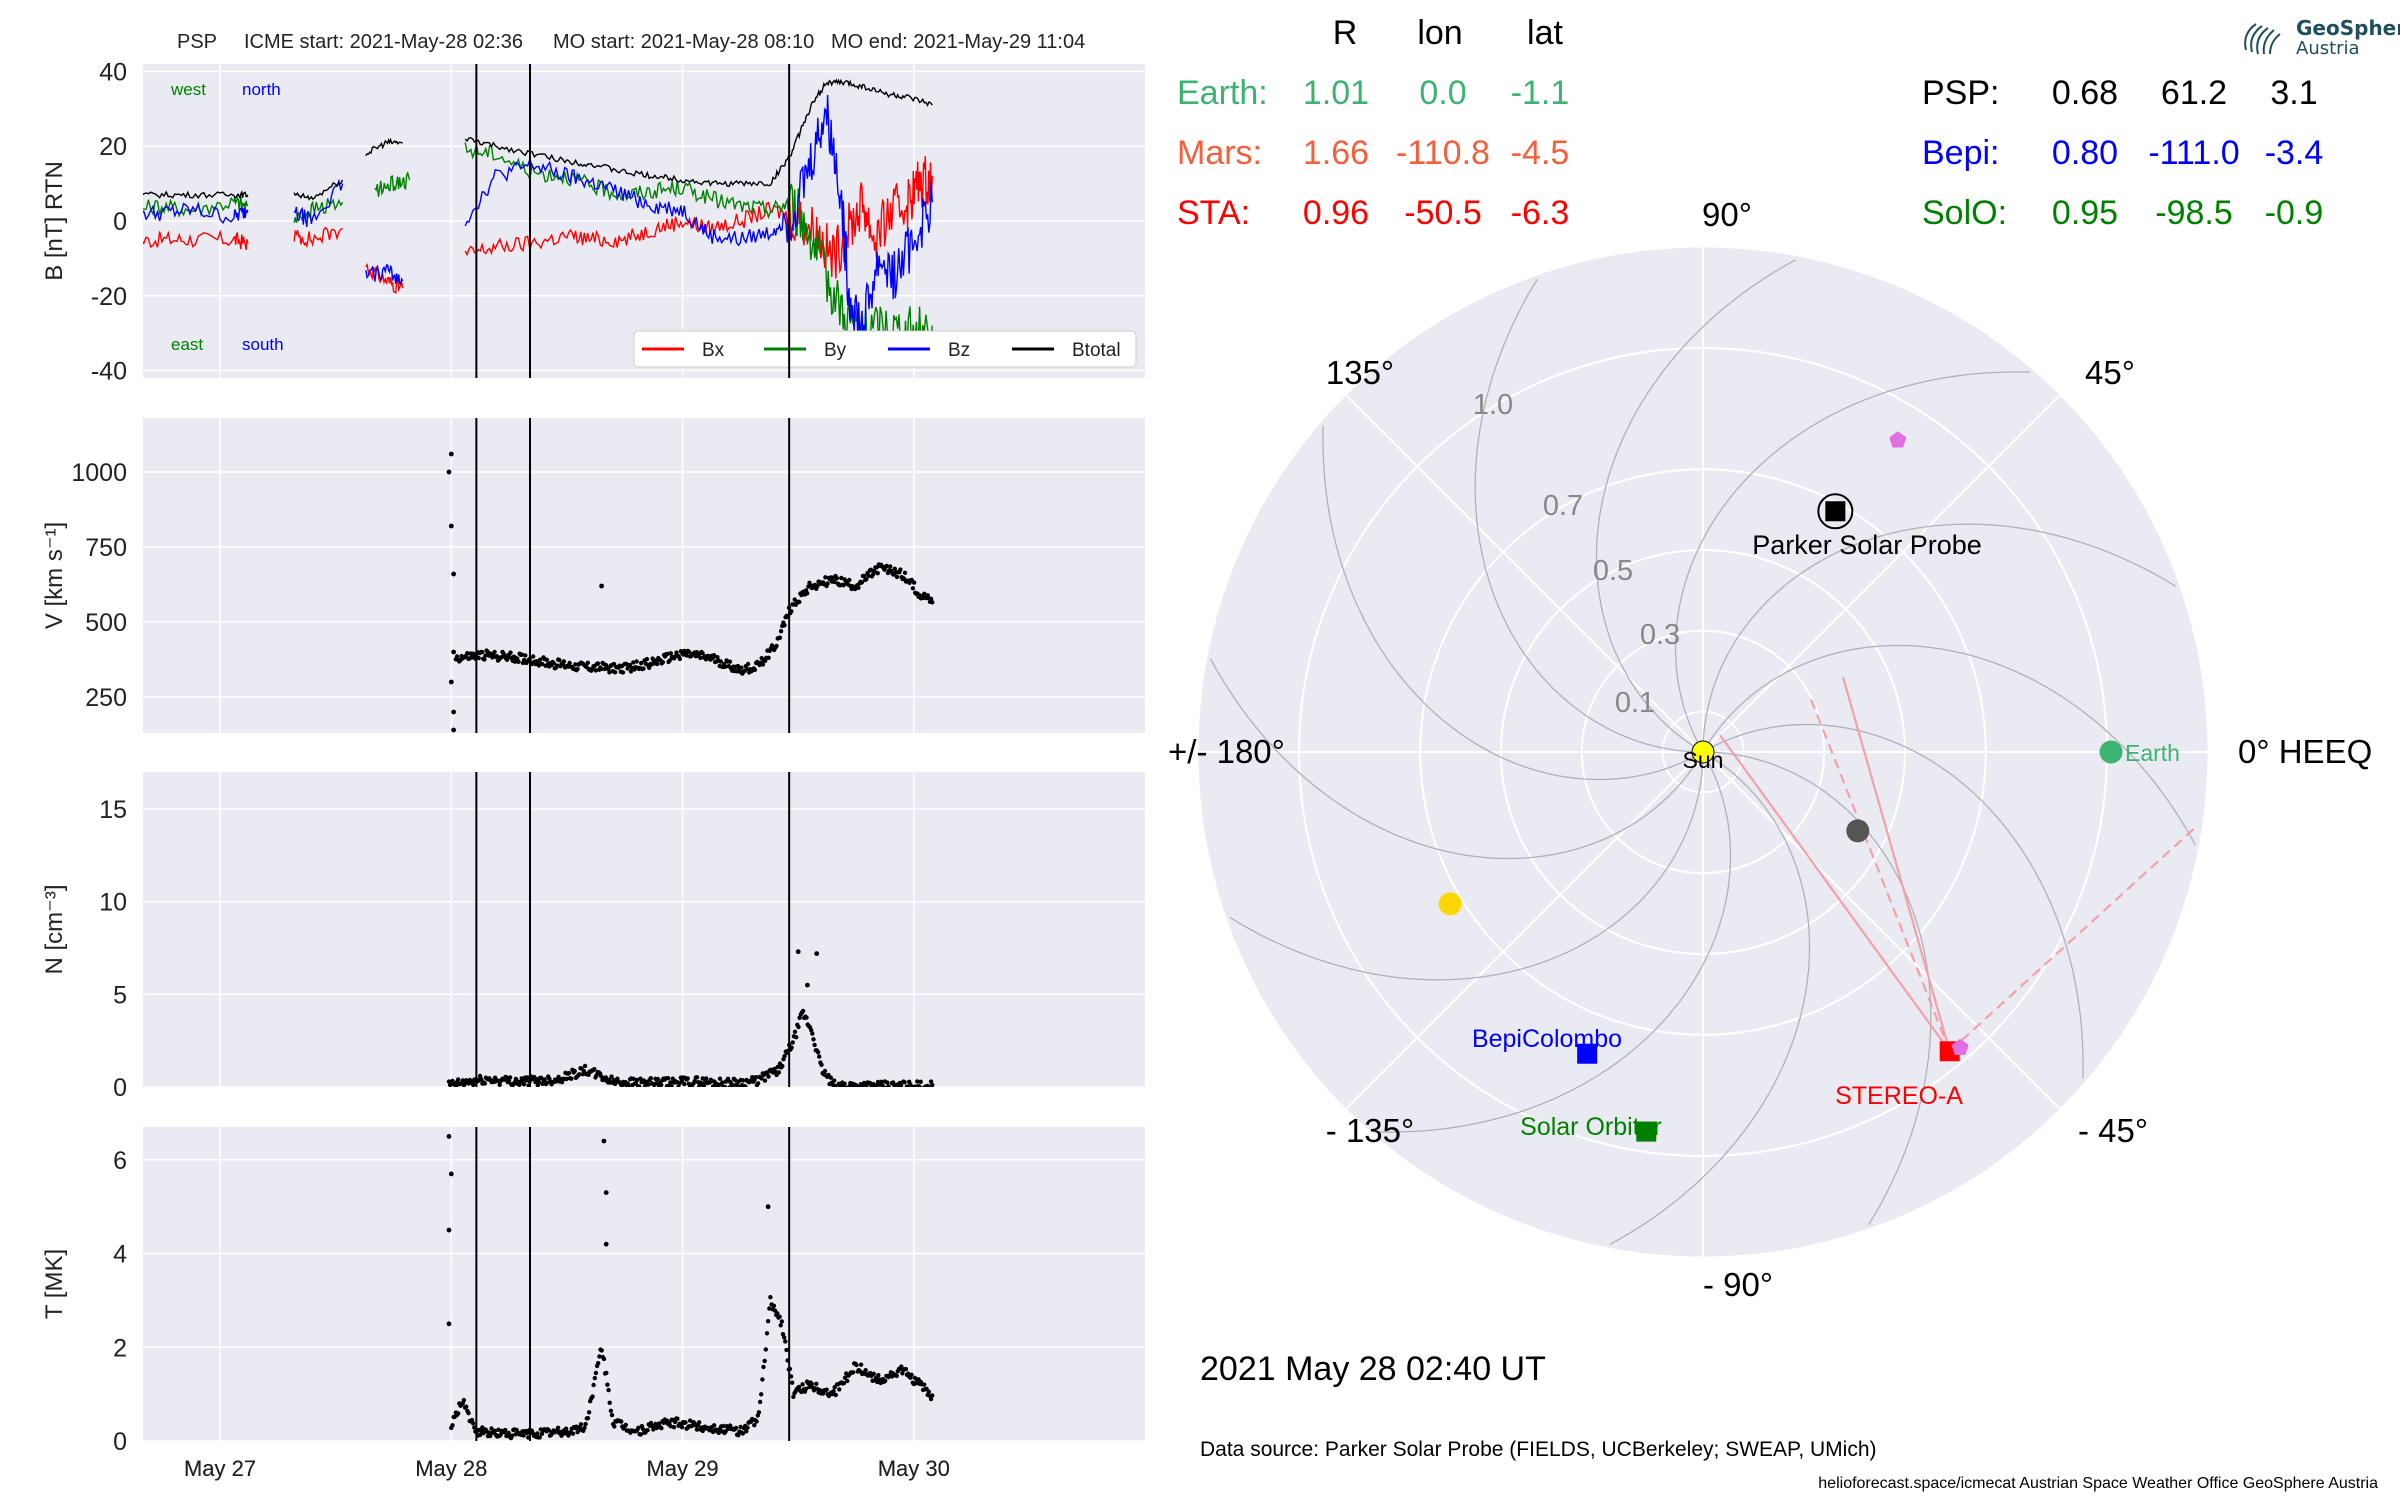 The height and width of the screenshot is (1500, 2400). Describe the element at coordinates (835, 350) in the screenshot. I see `legend-label-by: By` at that location.